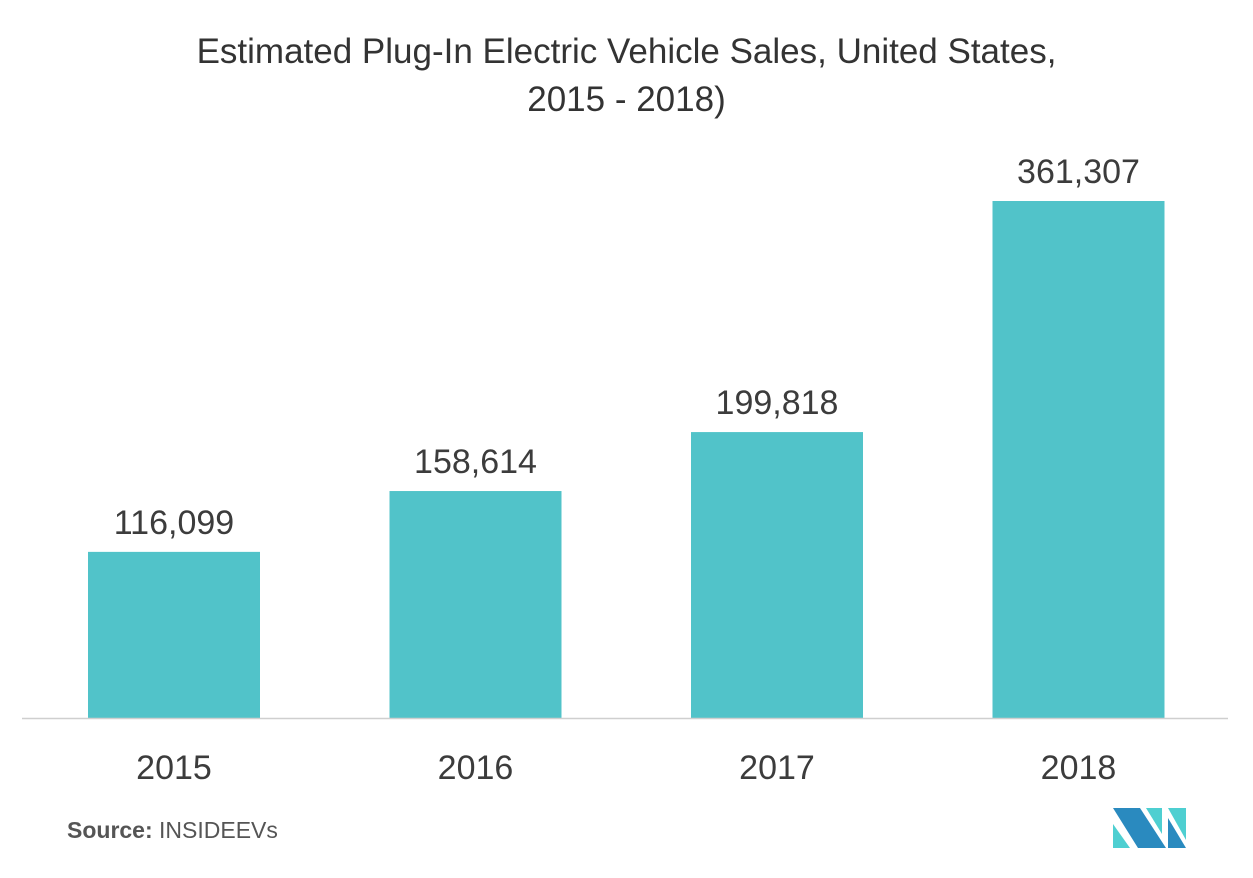 The width and height of the screenshot is (1253, 878). What do you see at coordinates (1149, 828) in the screenshot?
I see `brand-logo` at bounding box center [1149, 828].